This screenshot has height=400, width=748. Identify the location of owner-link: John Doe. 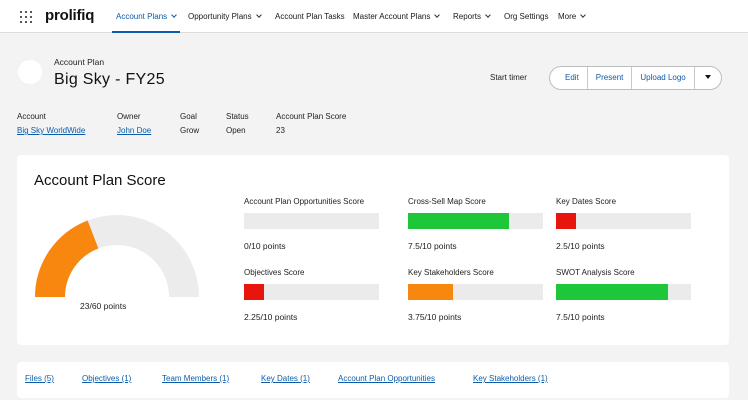
(134, 130).